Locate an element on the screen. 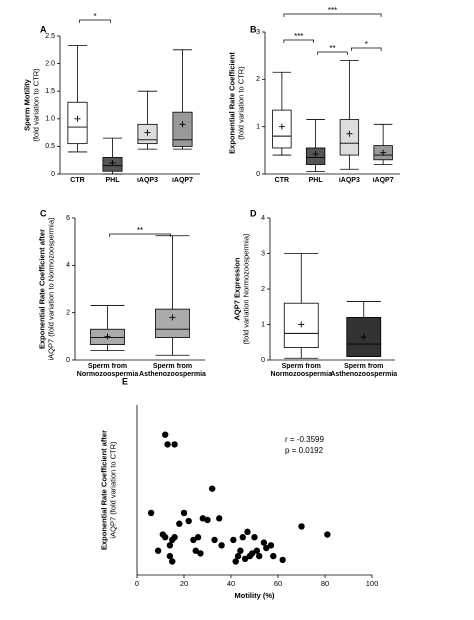 This screenshot has width=474, height=620. x-tick-label-box: iAQP3 is located at coordinates (349, 180).